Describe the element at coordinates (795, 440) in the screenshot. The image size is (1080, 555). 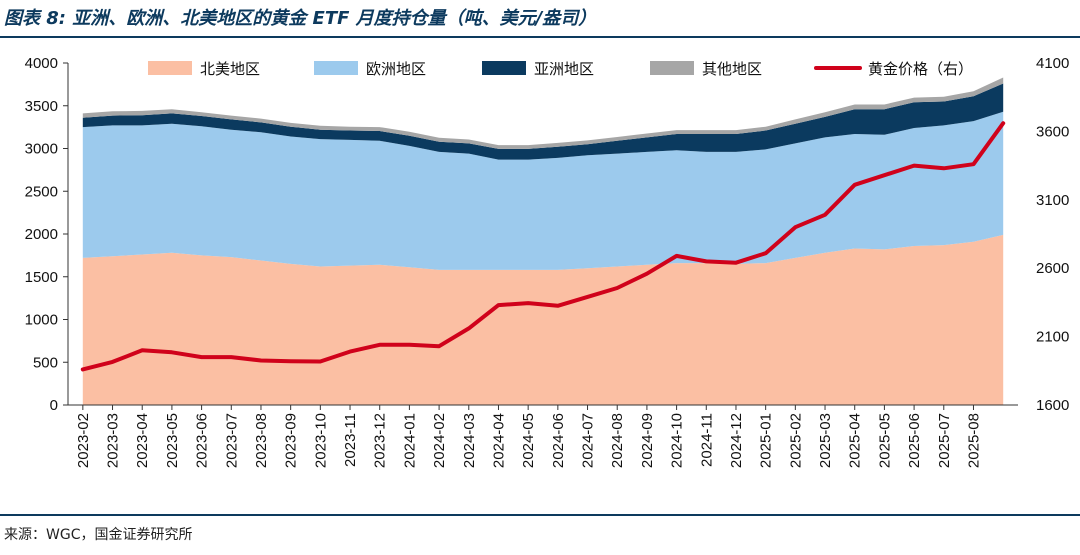
I see `x-tick-label: 2025-02` at that location.